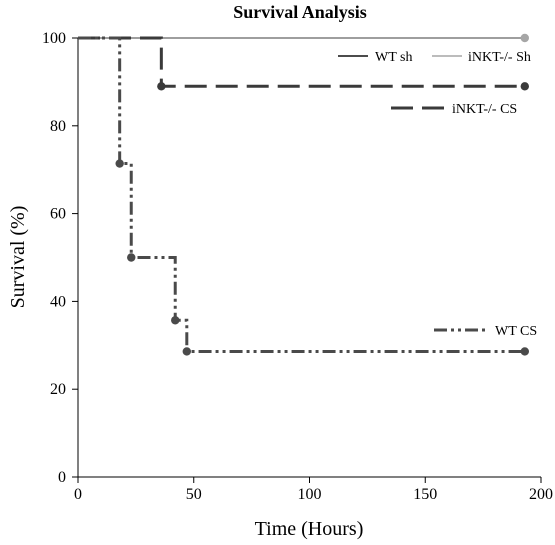 This screenshot has width=555, height=545. What do you see at coordinates (58, 214) in the screenshot?
I see `y-tick-label: 60` at bounding box center [58, 214].